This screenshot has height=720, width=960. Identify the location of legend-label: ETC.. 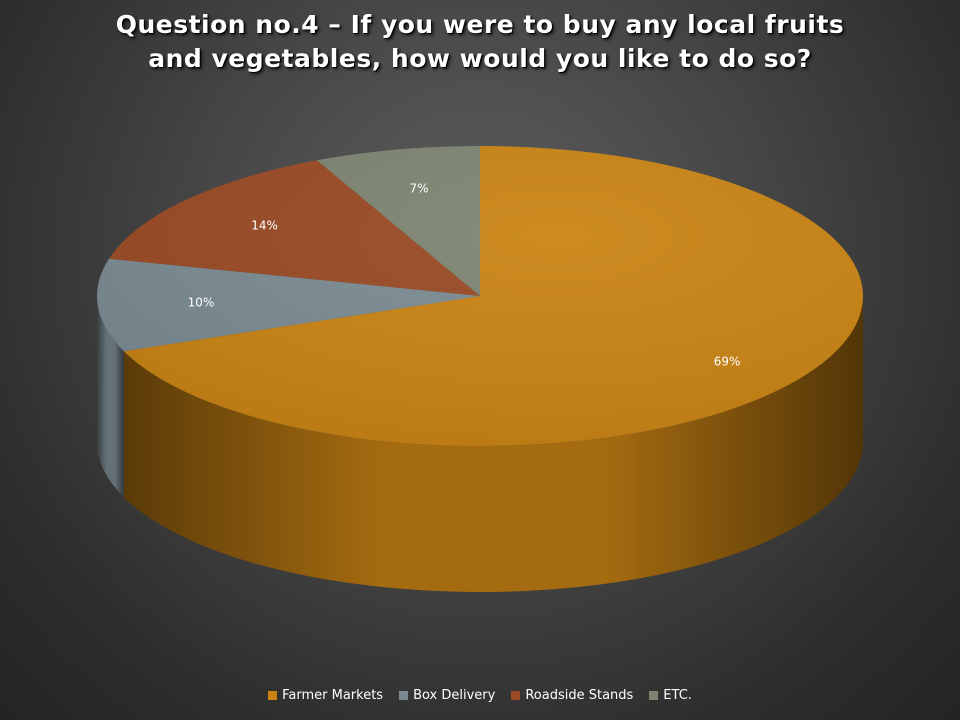
(677, 695).